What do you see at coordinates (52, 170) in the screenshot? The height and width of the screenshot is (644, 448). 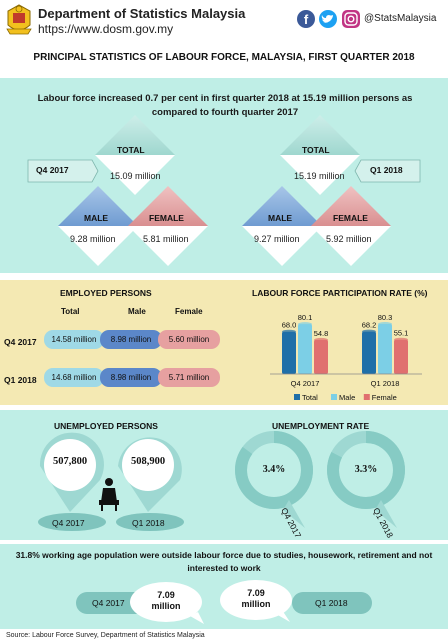 I see `q4-period-label: Q4 2017` at bounding box center [52, 170].